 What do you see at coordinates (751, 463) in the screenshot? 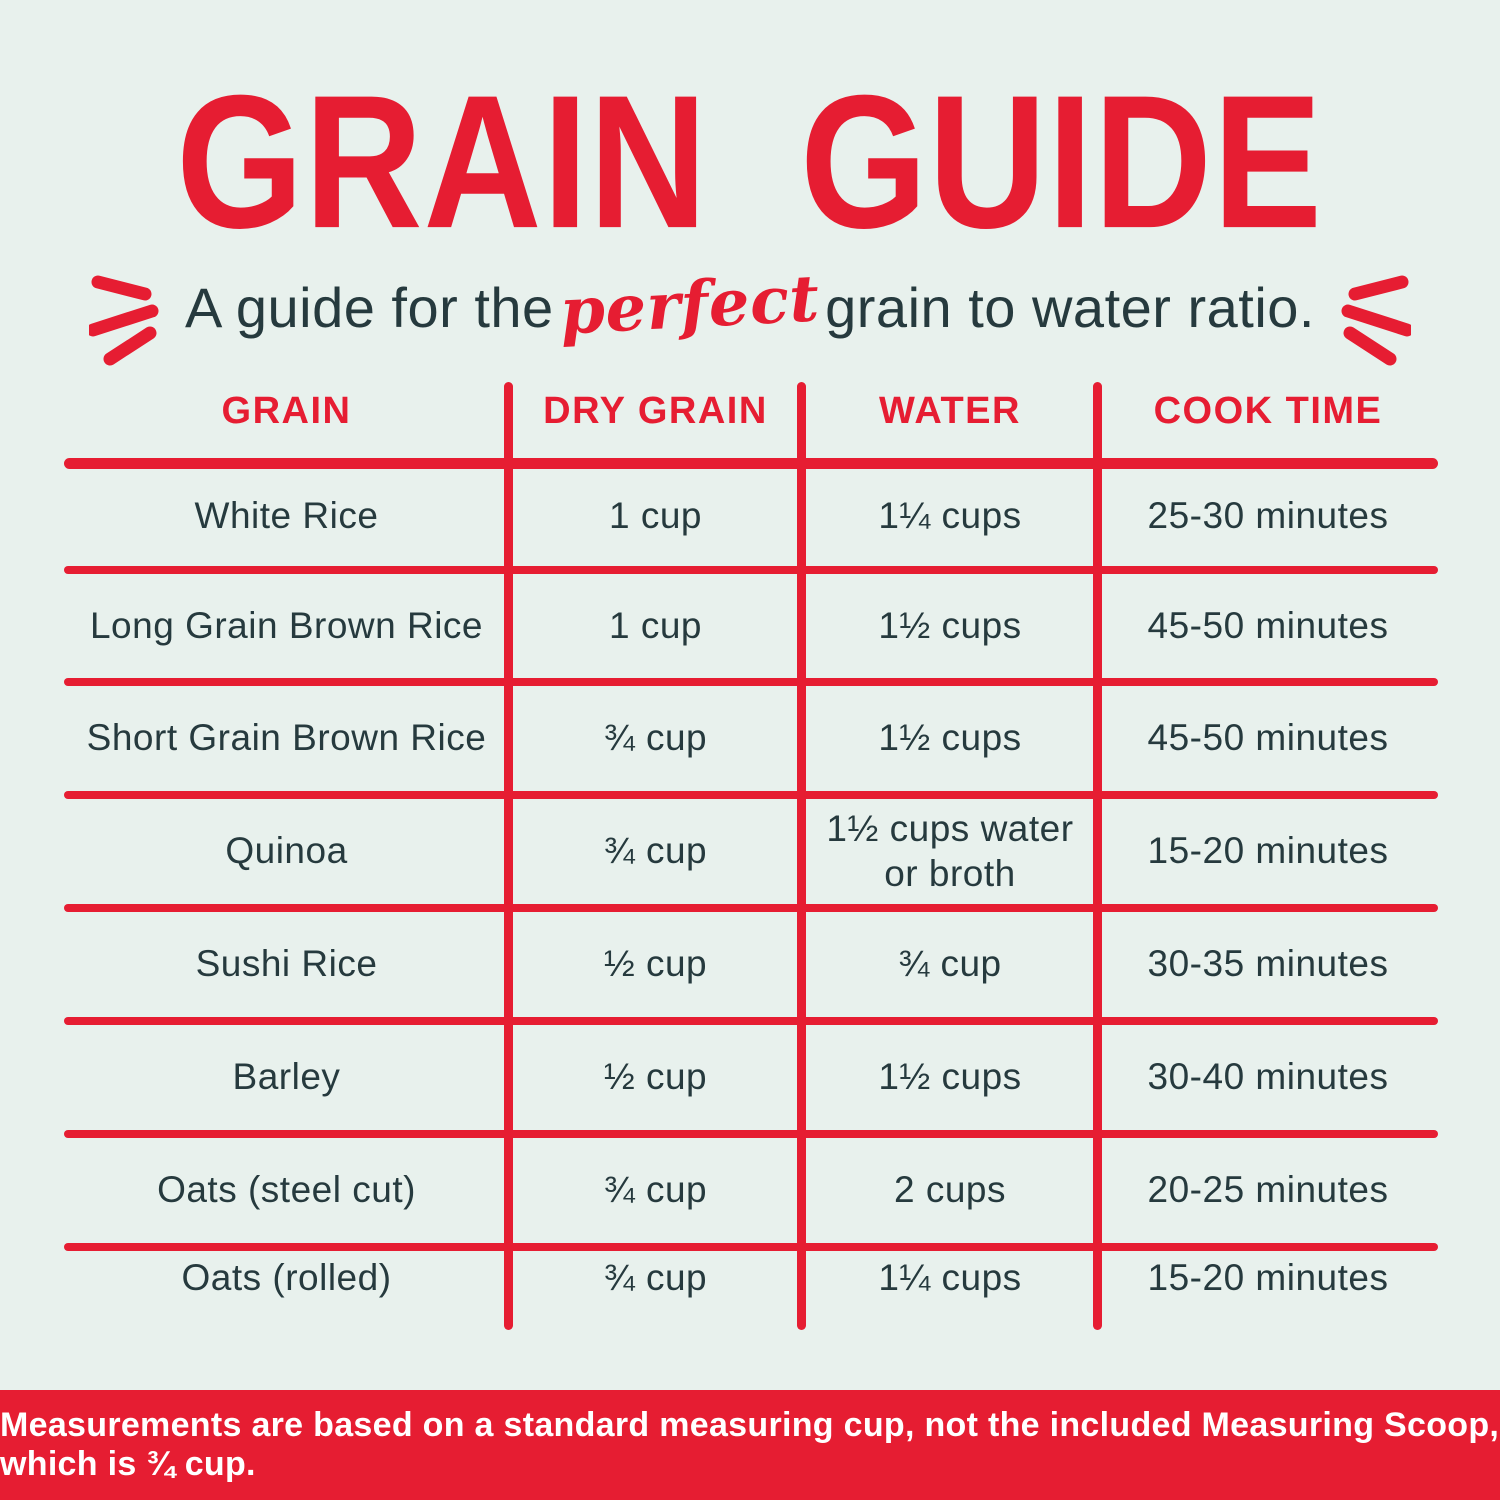
I see `table-header-rule` at bounding box center [751, 463].